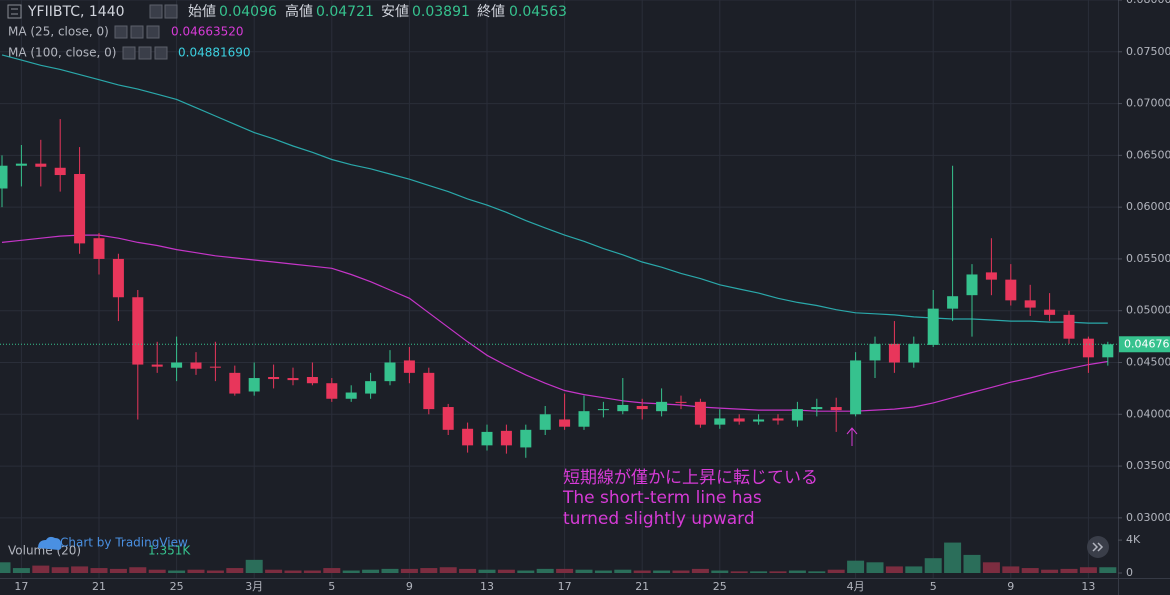  Describe the element at coordinates (852, 431) in the screenshot. I see `annotation-arrowhead` at that location.